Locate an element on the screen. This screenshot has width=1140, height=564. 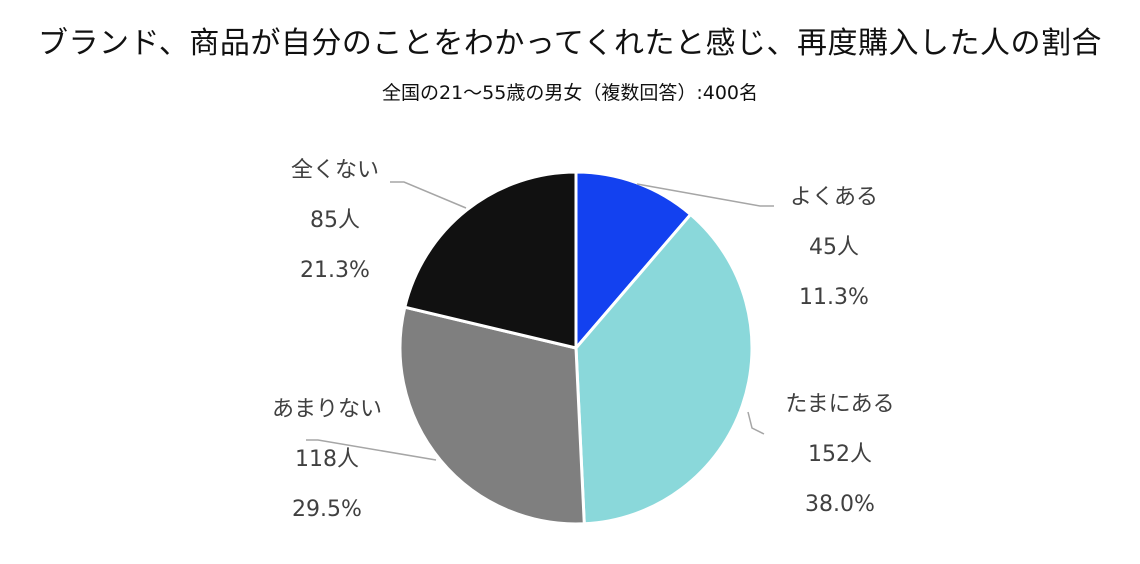
slice-label: あまりない is located at coordinates (327, 409).